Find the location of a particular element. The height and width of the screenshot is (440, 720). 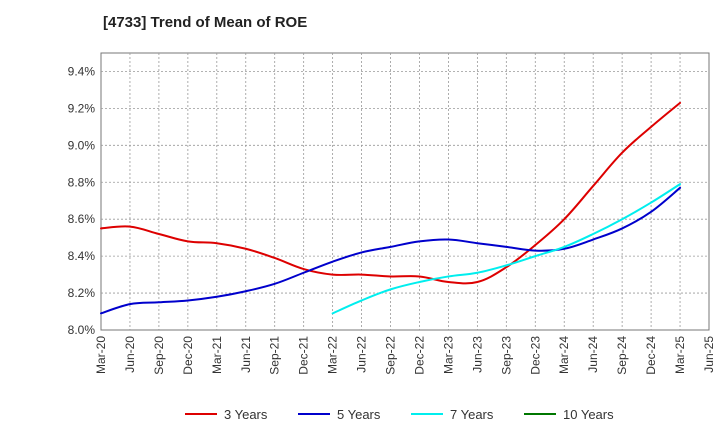

y-tick-label: 8.4% is located at coordinates (82, 256).